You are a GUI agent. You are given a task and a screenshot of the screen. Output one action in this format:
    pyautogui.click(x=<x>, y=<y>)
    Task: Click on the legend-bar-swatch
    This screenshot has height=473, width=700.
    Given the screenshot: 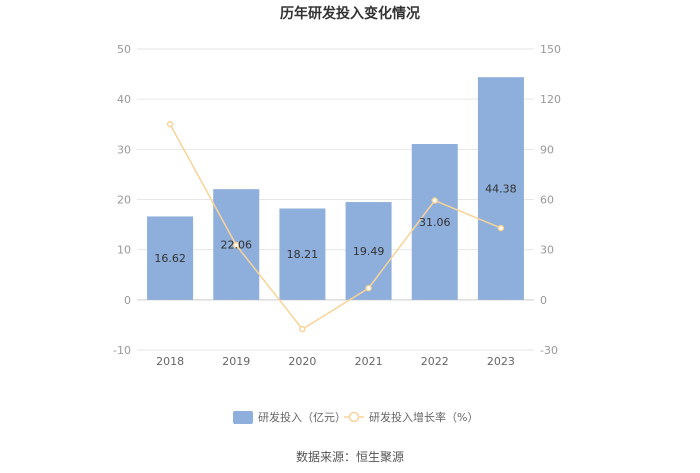 What is the action you would take?
    pyautogui.click(x=243, y=417)
    